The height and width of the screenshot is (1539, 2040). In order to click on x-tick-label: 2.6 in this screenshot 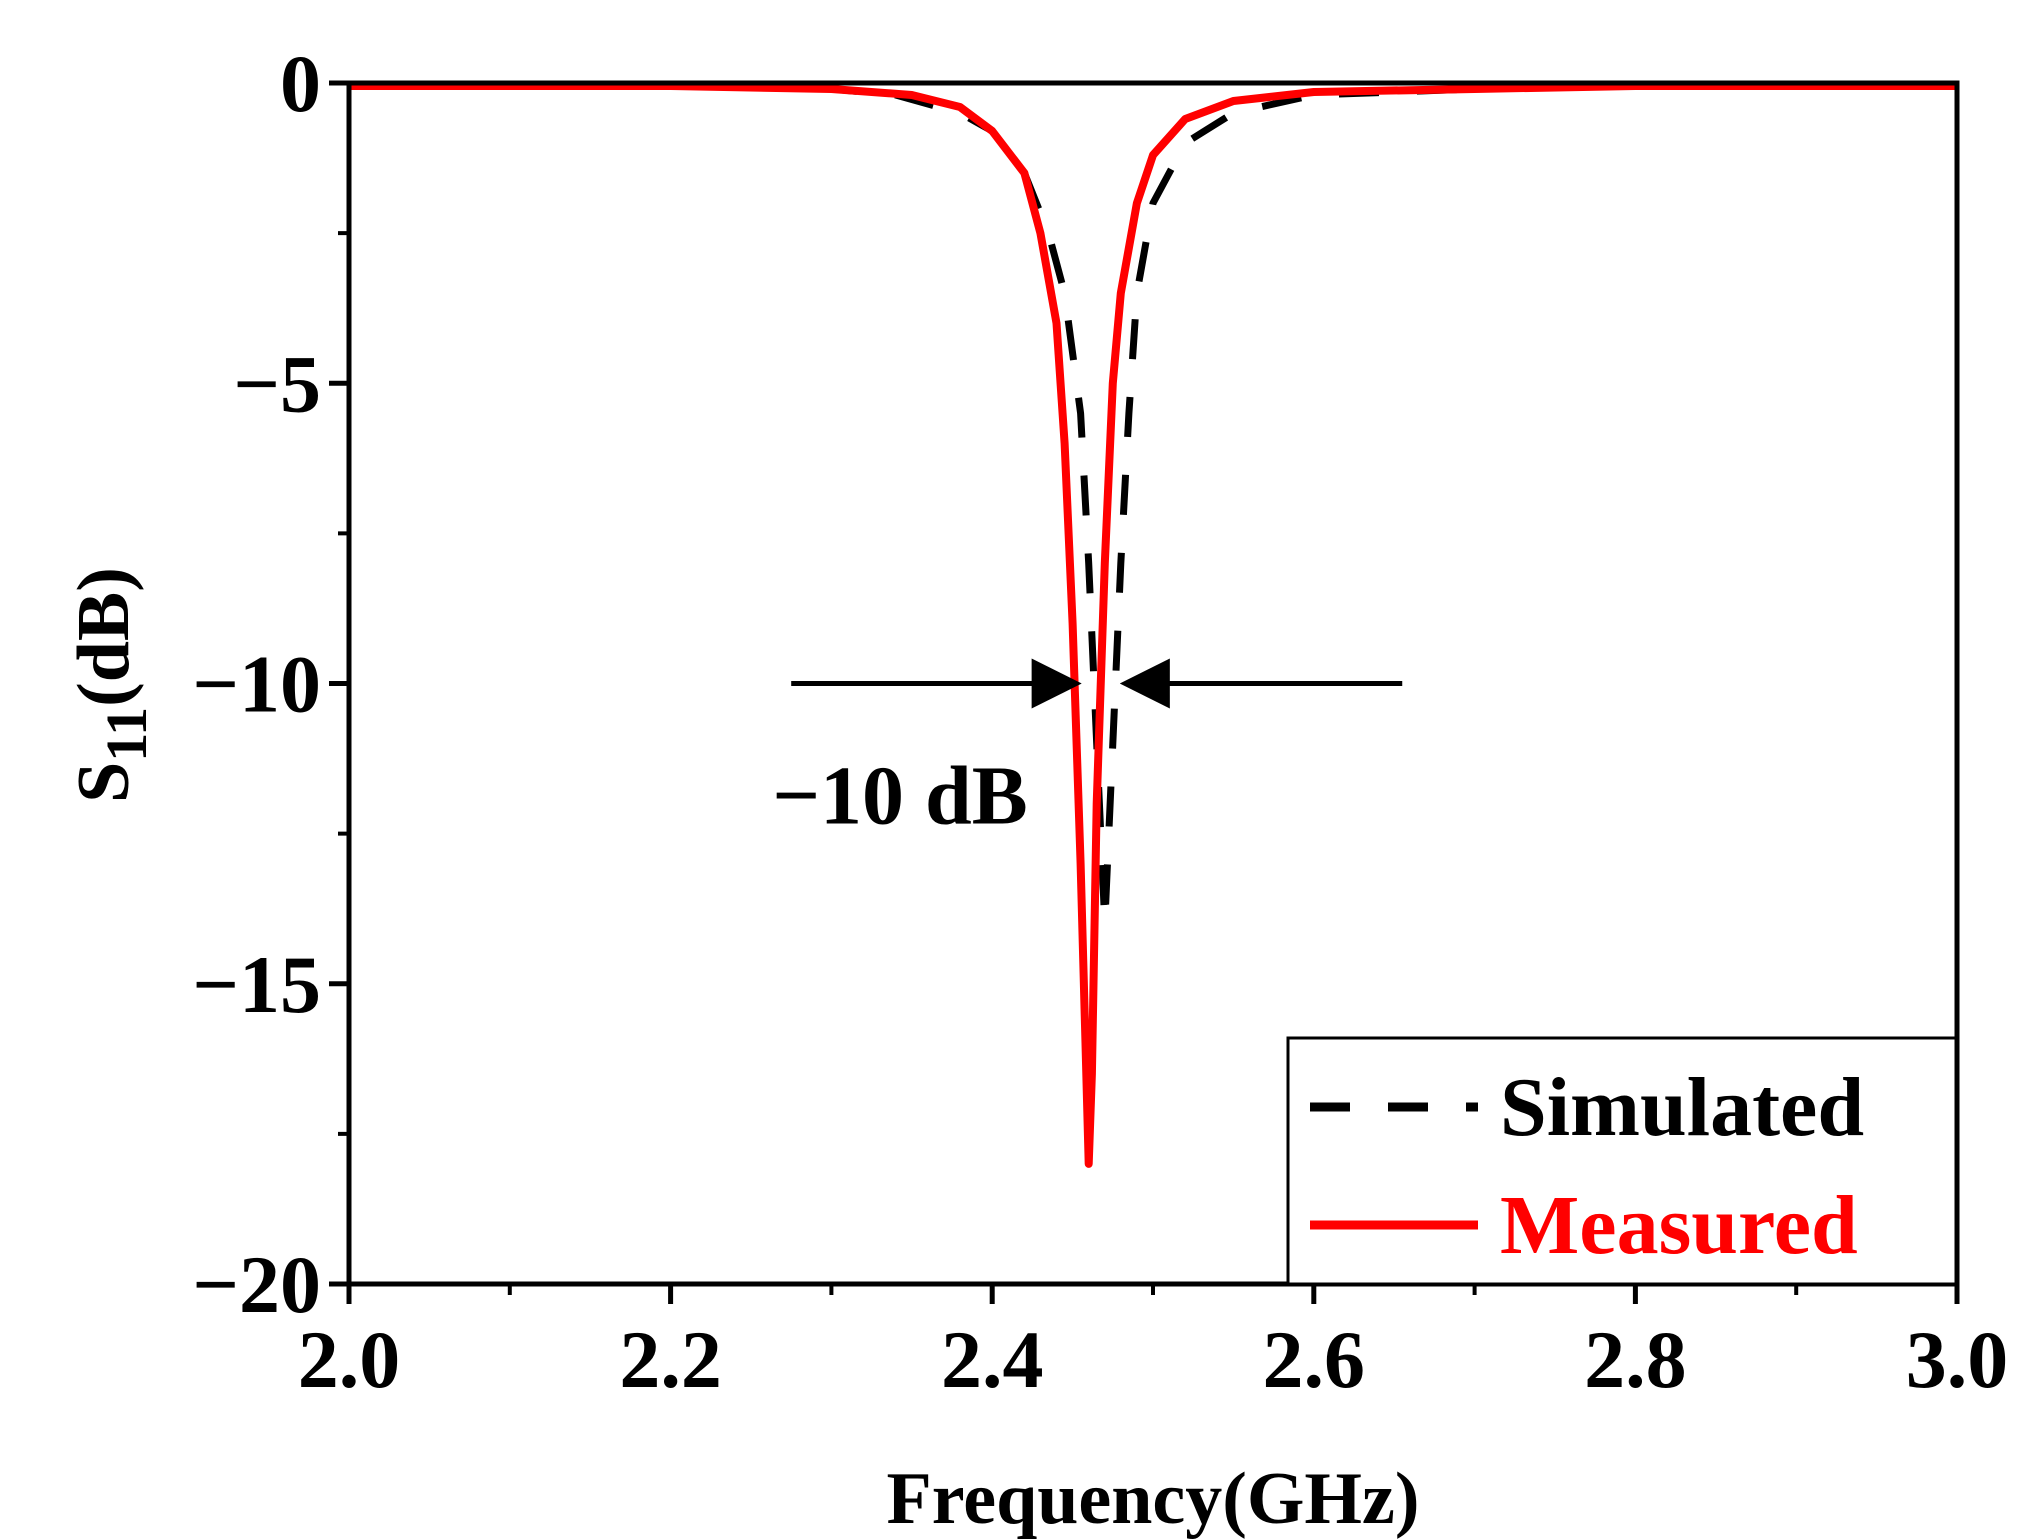, I will do `click(1314, 1359)`.